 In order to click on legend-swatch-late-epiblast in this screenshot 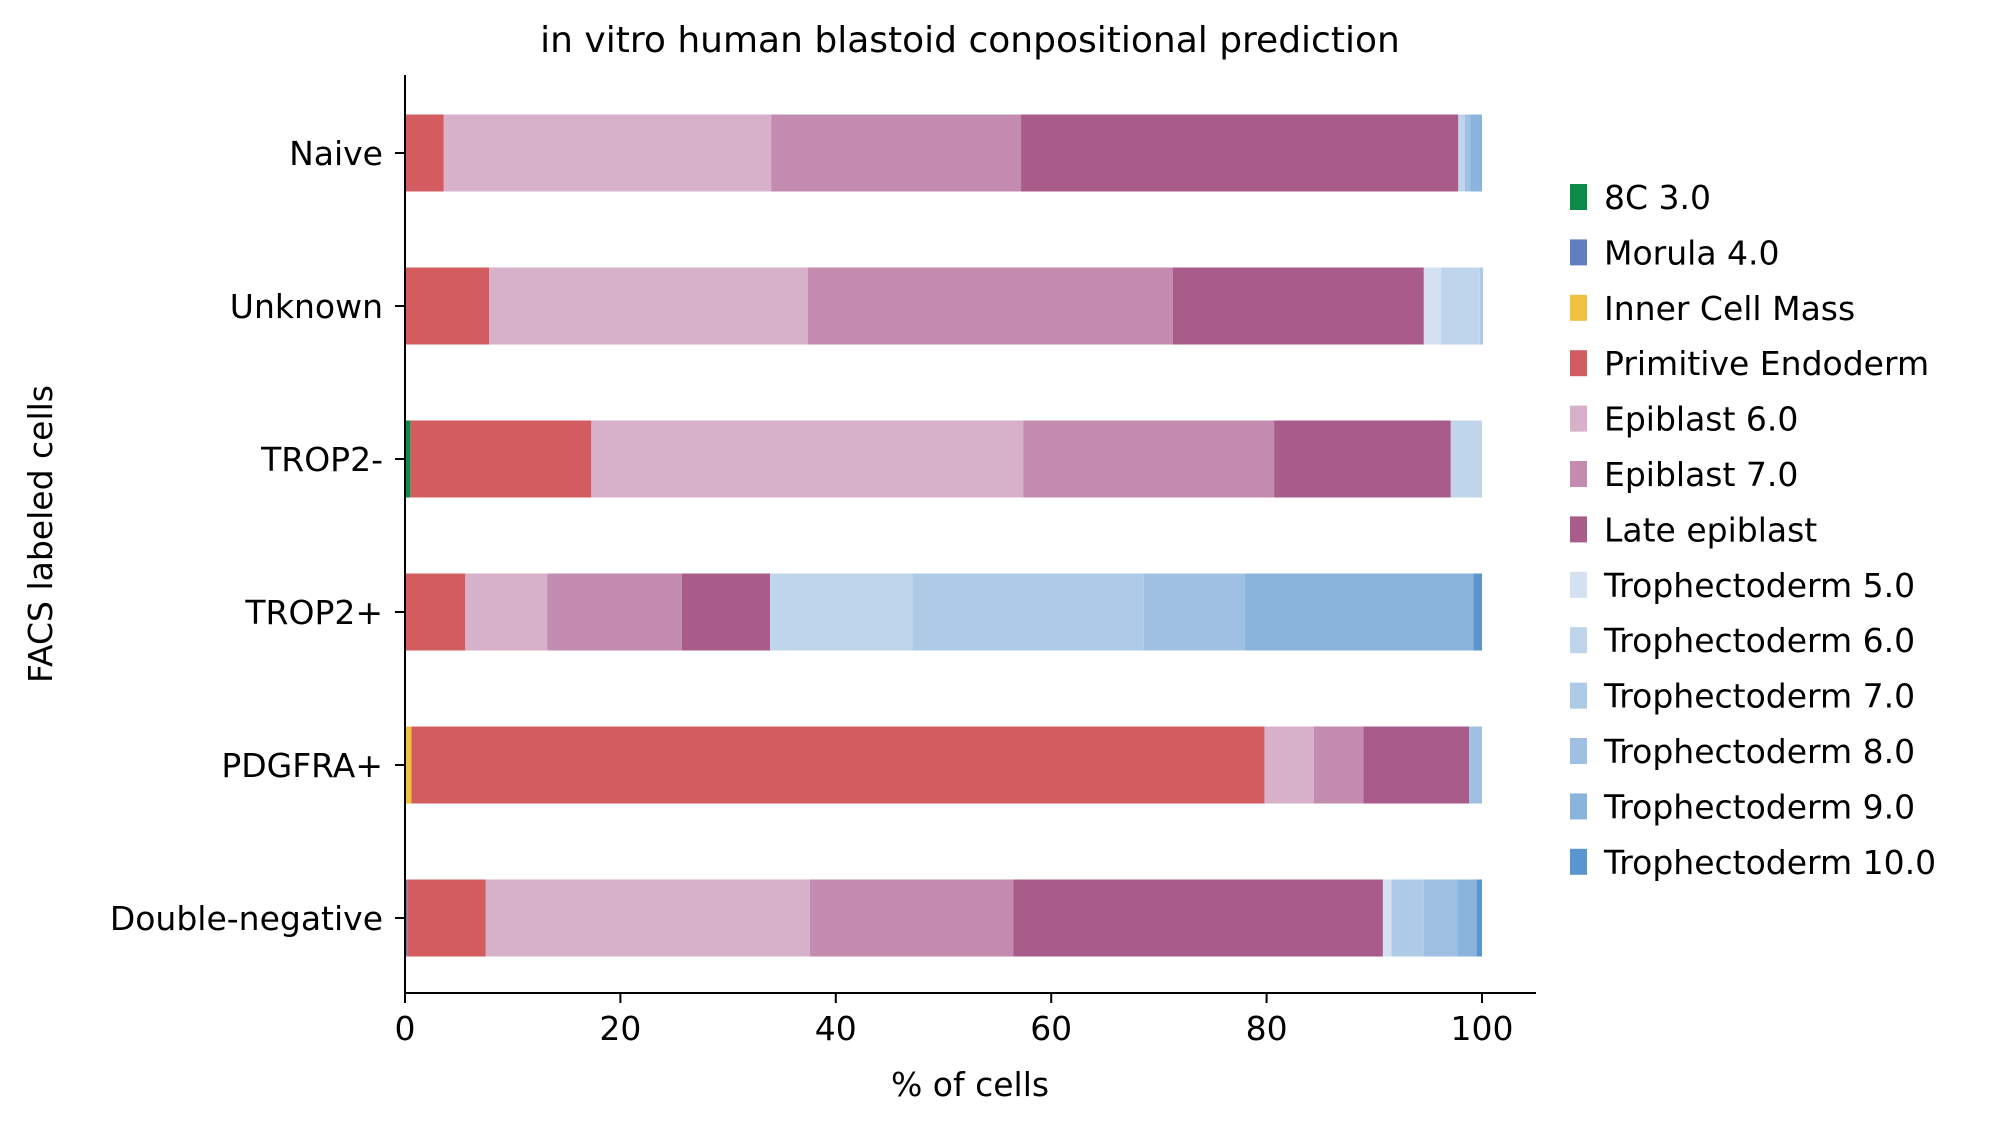, I will do `click(1578, 529)`.